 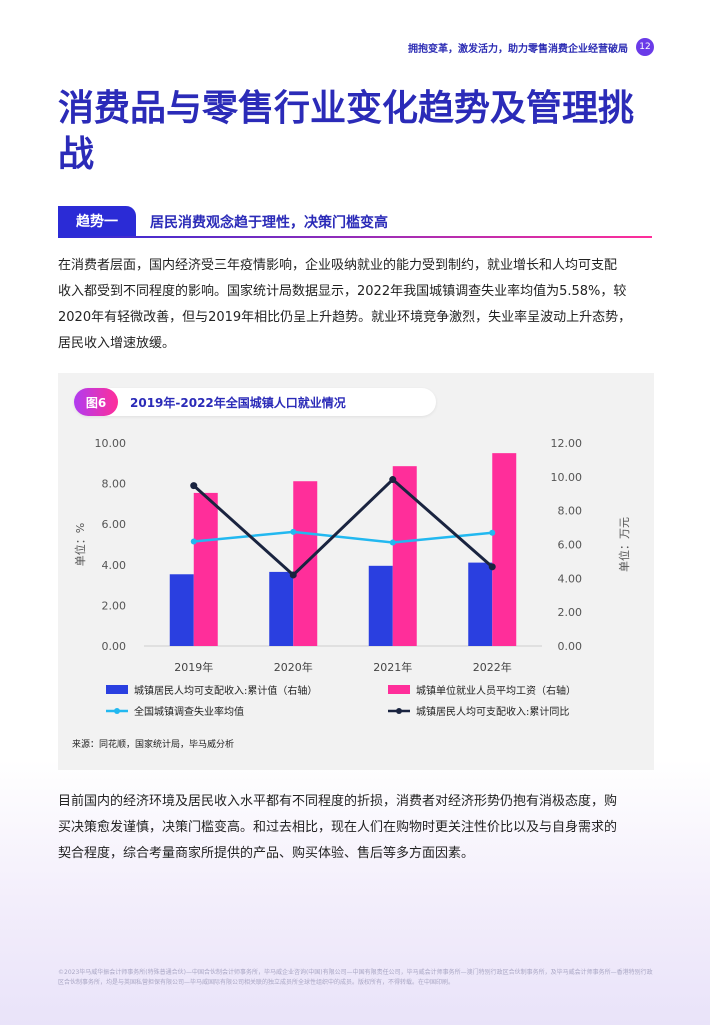 I want to click on figure-source: 来源：同花顺，国家统计局，毕马威分析, so click(x=153, y=745).